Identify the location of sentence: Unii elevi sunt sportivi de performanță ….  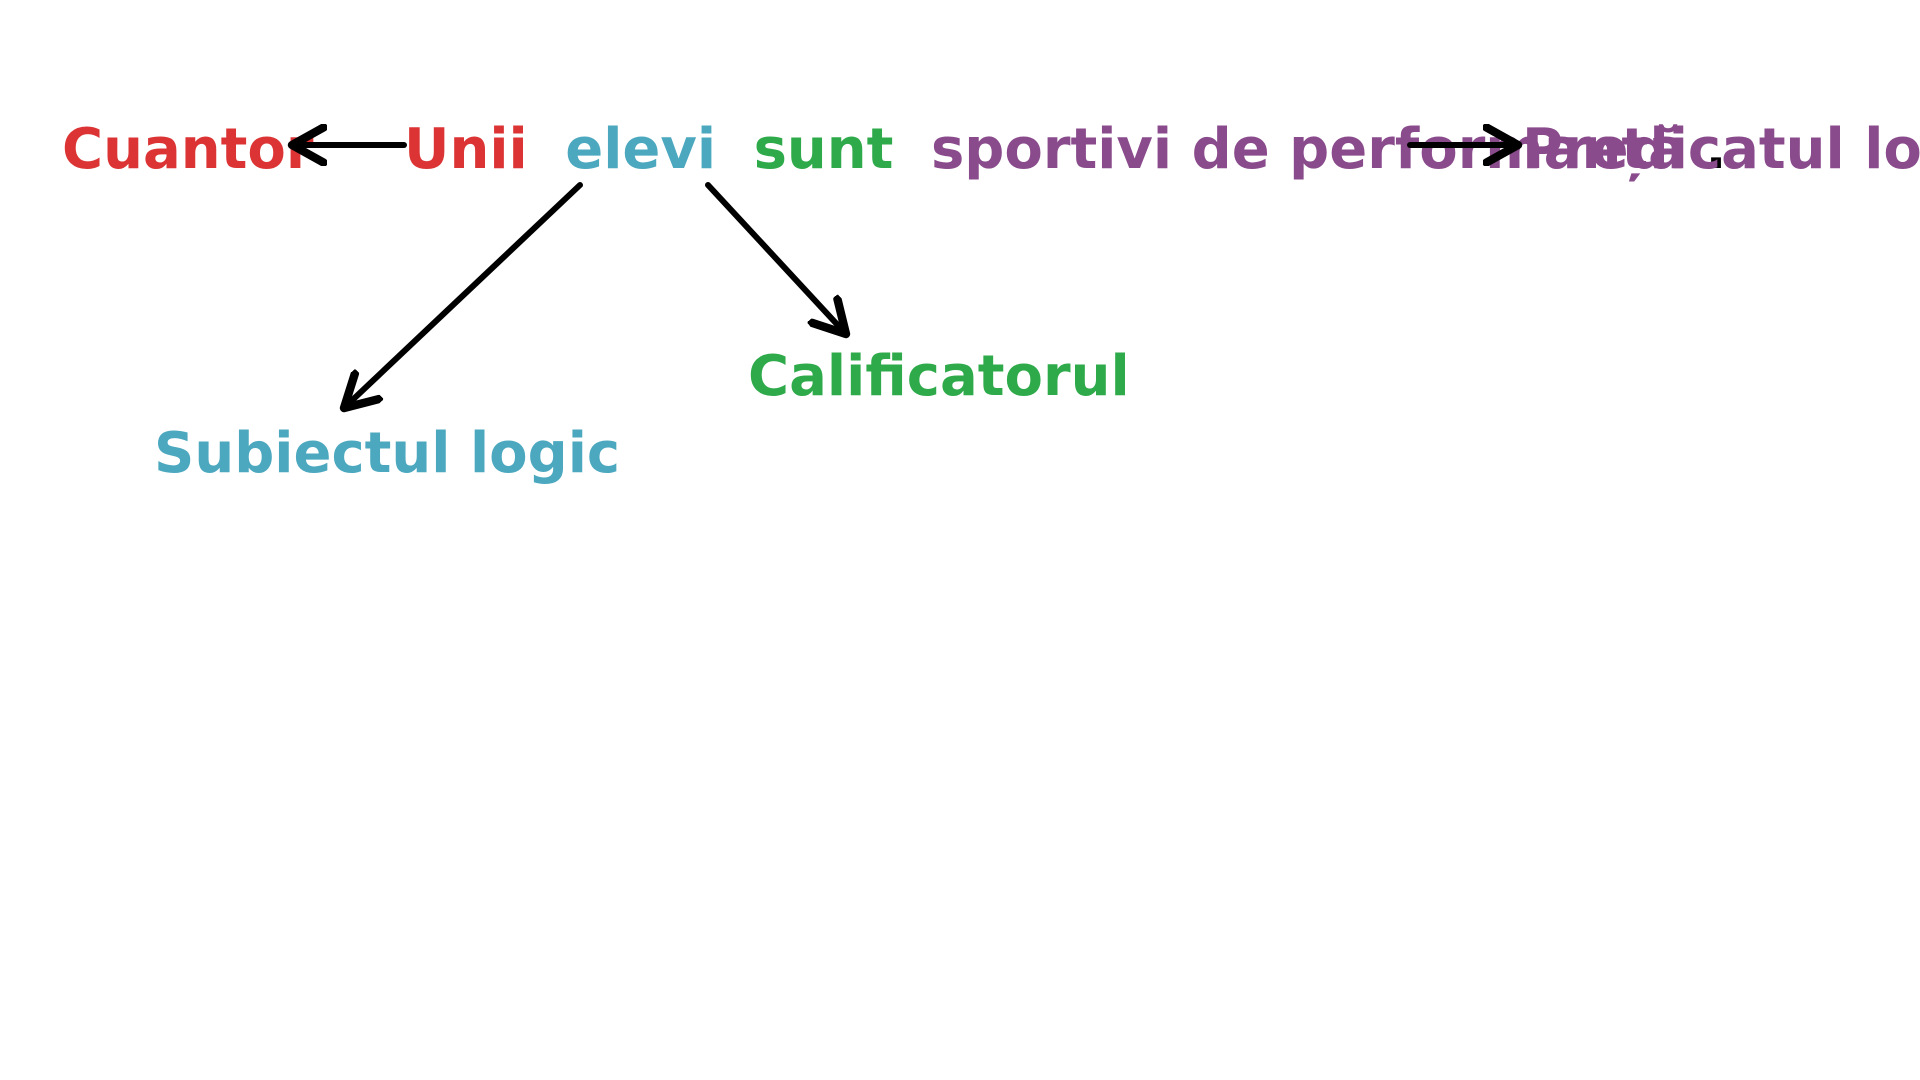
(1065, 149).